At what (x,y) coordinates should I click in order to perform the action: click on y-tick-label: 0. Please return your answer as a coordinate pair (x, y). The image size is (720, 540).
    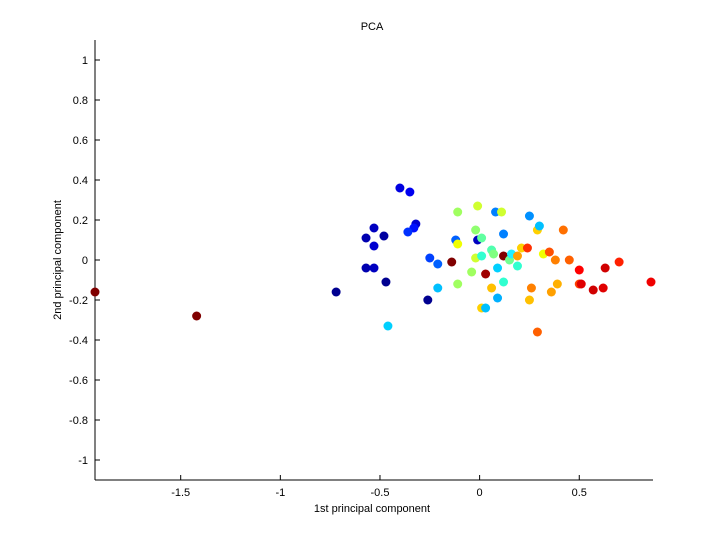
    Looking at the image, I should click on (85, 261).